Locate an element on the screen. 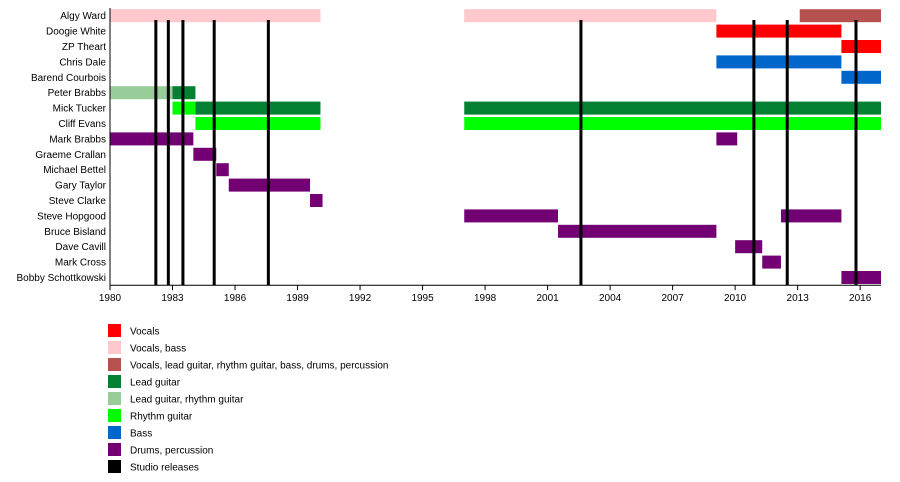 The width and height of the screenshot is (900, 482). member-label: Mick Tucker is located at coordinates (80, 109).